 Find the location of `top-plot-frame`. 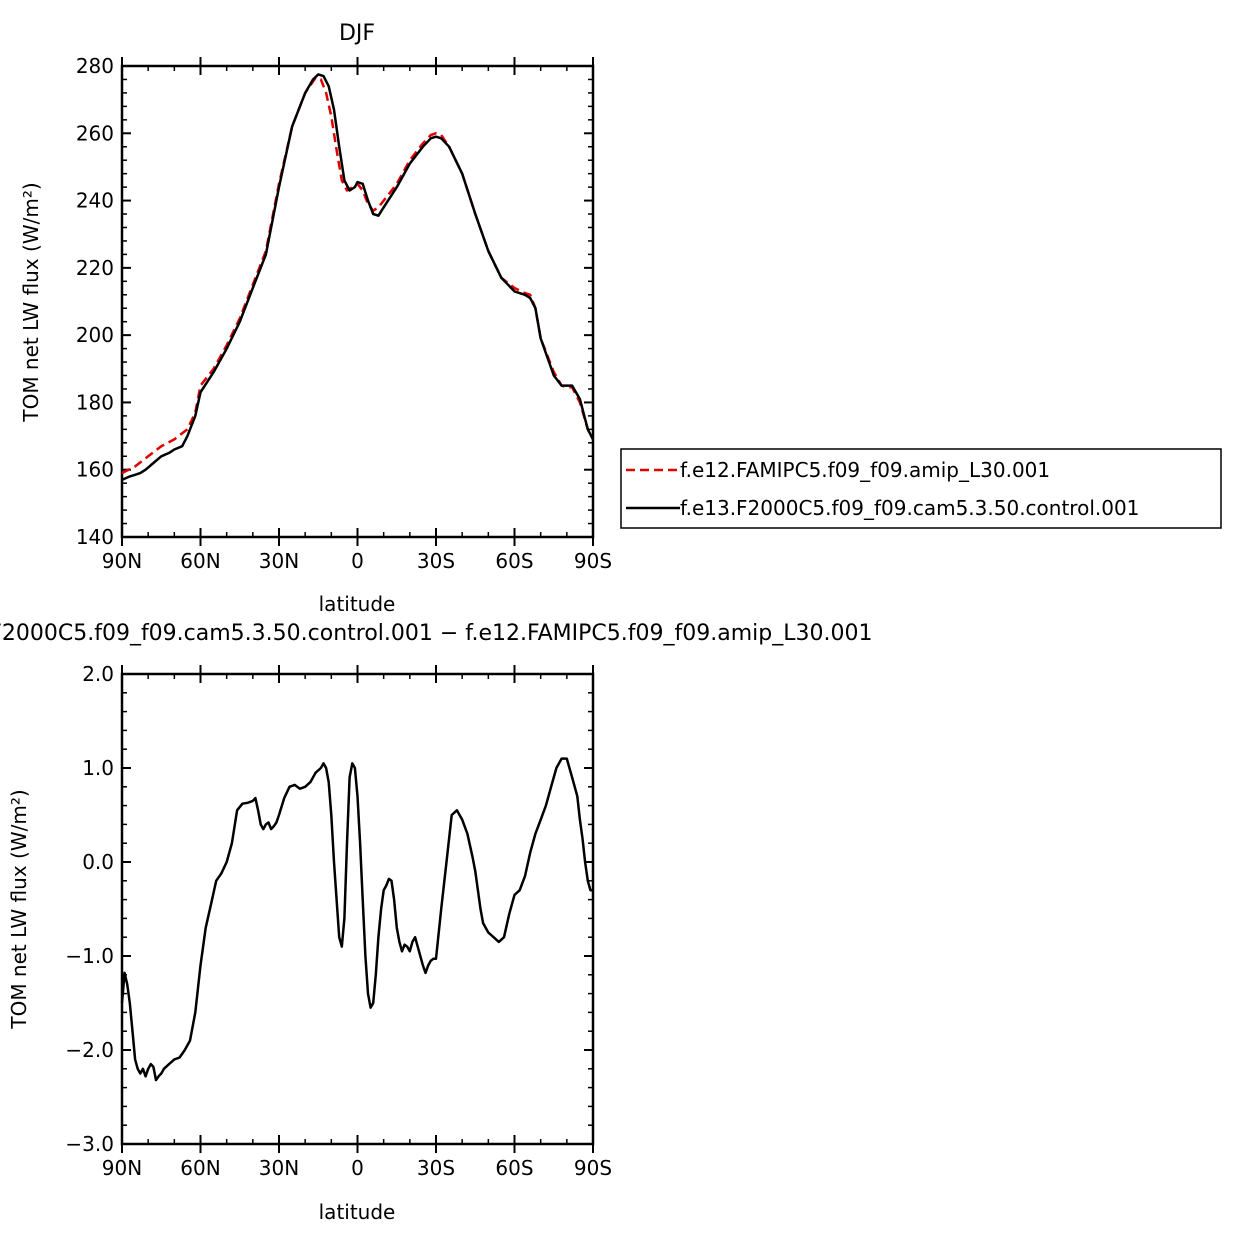

top-plot-frame is located at coordinates (357, 301).